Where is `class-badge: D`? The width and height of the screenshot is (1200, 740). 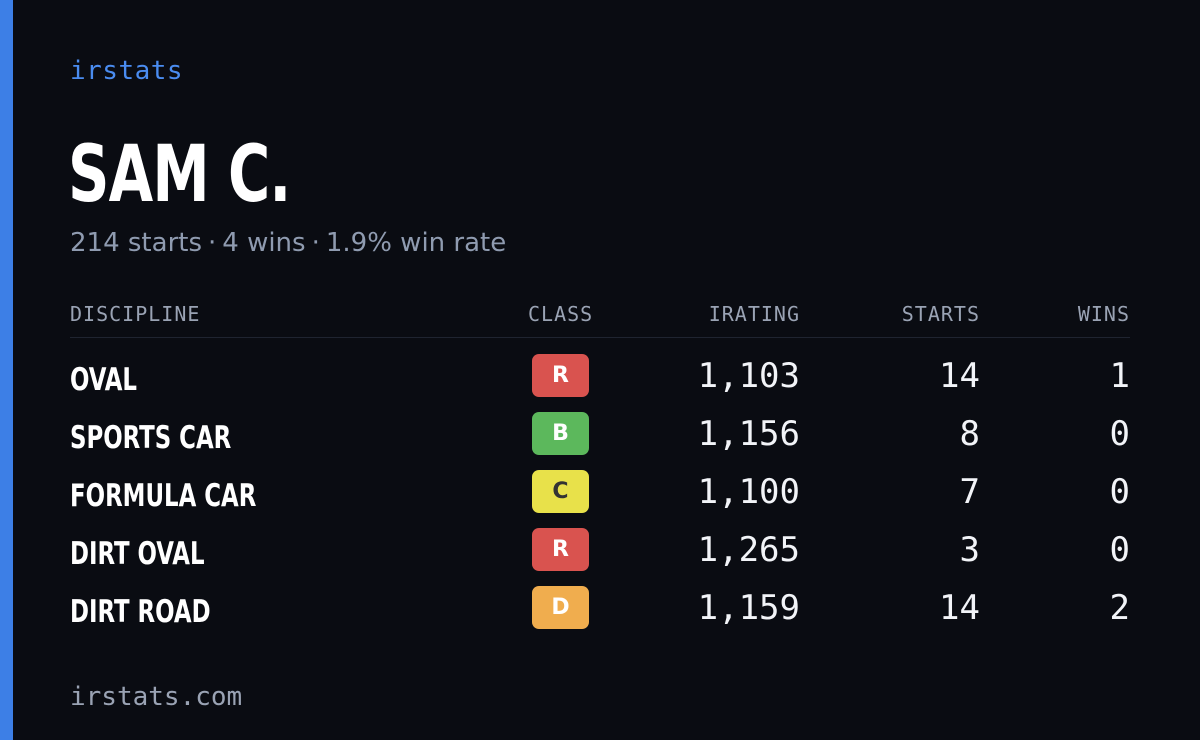 class-badge: D is located at coordinates (560, 607).